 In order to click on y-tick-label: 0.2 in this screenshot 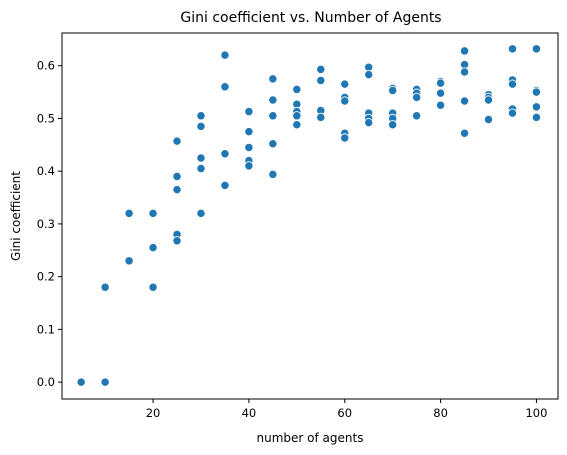, I will do `click(46, 277)`.